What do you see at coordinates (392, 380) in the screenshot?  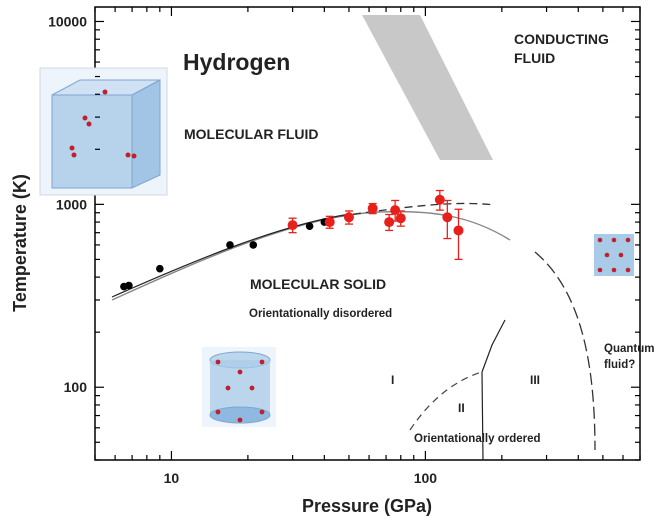 I see `label-phase-I: I` at bounding box center [392, 380].